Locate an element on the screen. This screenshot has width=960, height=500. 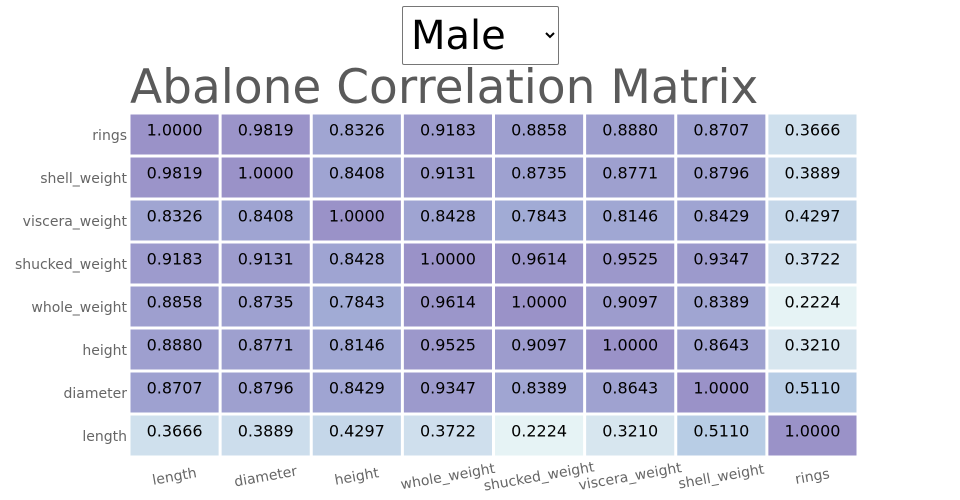
cell-value-label: 0.8880 is located at coordinates (175, 345).